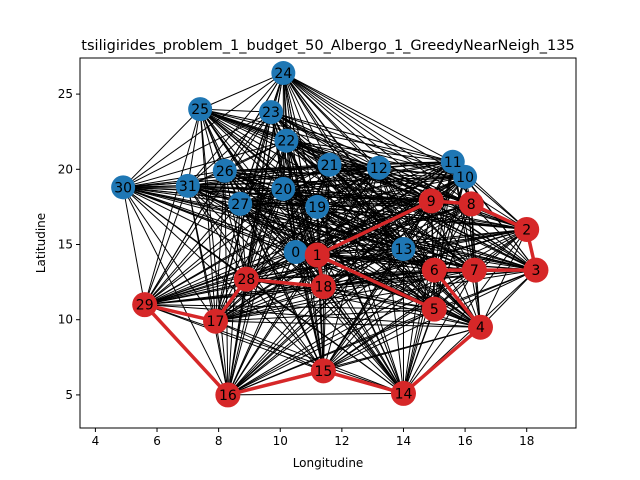 The width and height of the screenshot is (640, 480). Describe the element at coordinates (464, 441) in the screenshot. I see `x-tick-label: 16` at that location.